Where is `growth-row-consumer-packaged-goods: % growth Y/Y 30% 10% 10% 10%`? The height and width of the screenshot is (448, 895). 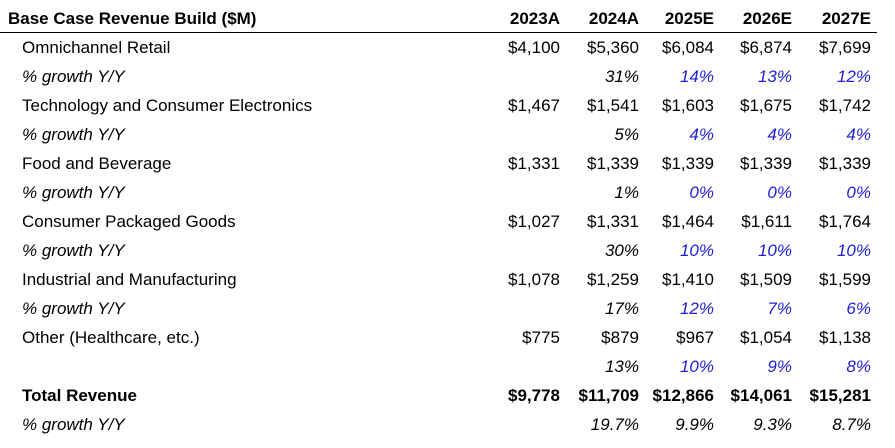
growth-row-consumer-packaged-goods: % growth Y/Y 30% 10% 10% 10% is located at coordinates (440, 250).